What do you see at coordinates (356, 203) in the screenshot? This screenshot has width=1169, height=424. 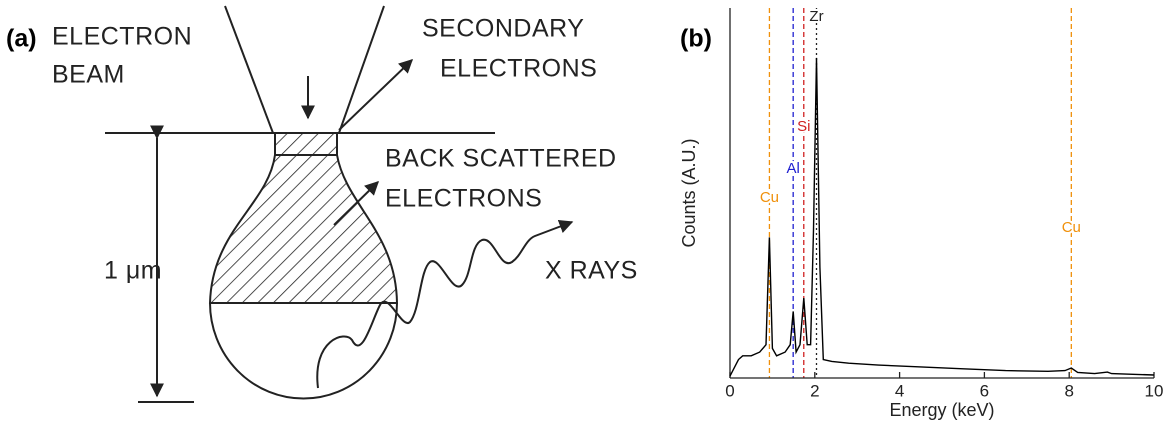 I see `backscatter-arrow` at bounding box center [356, 203].